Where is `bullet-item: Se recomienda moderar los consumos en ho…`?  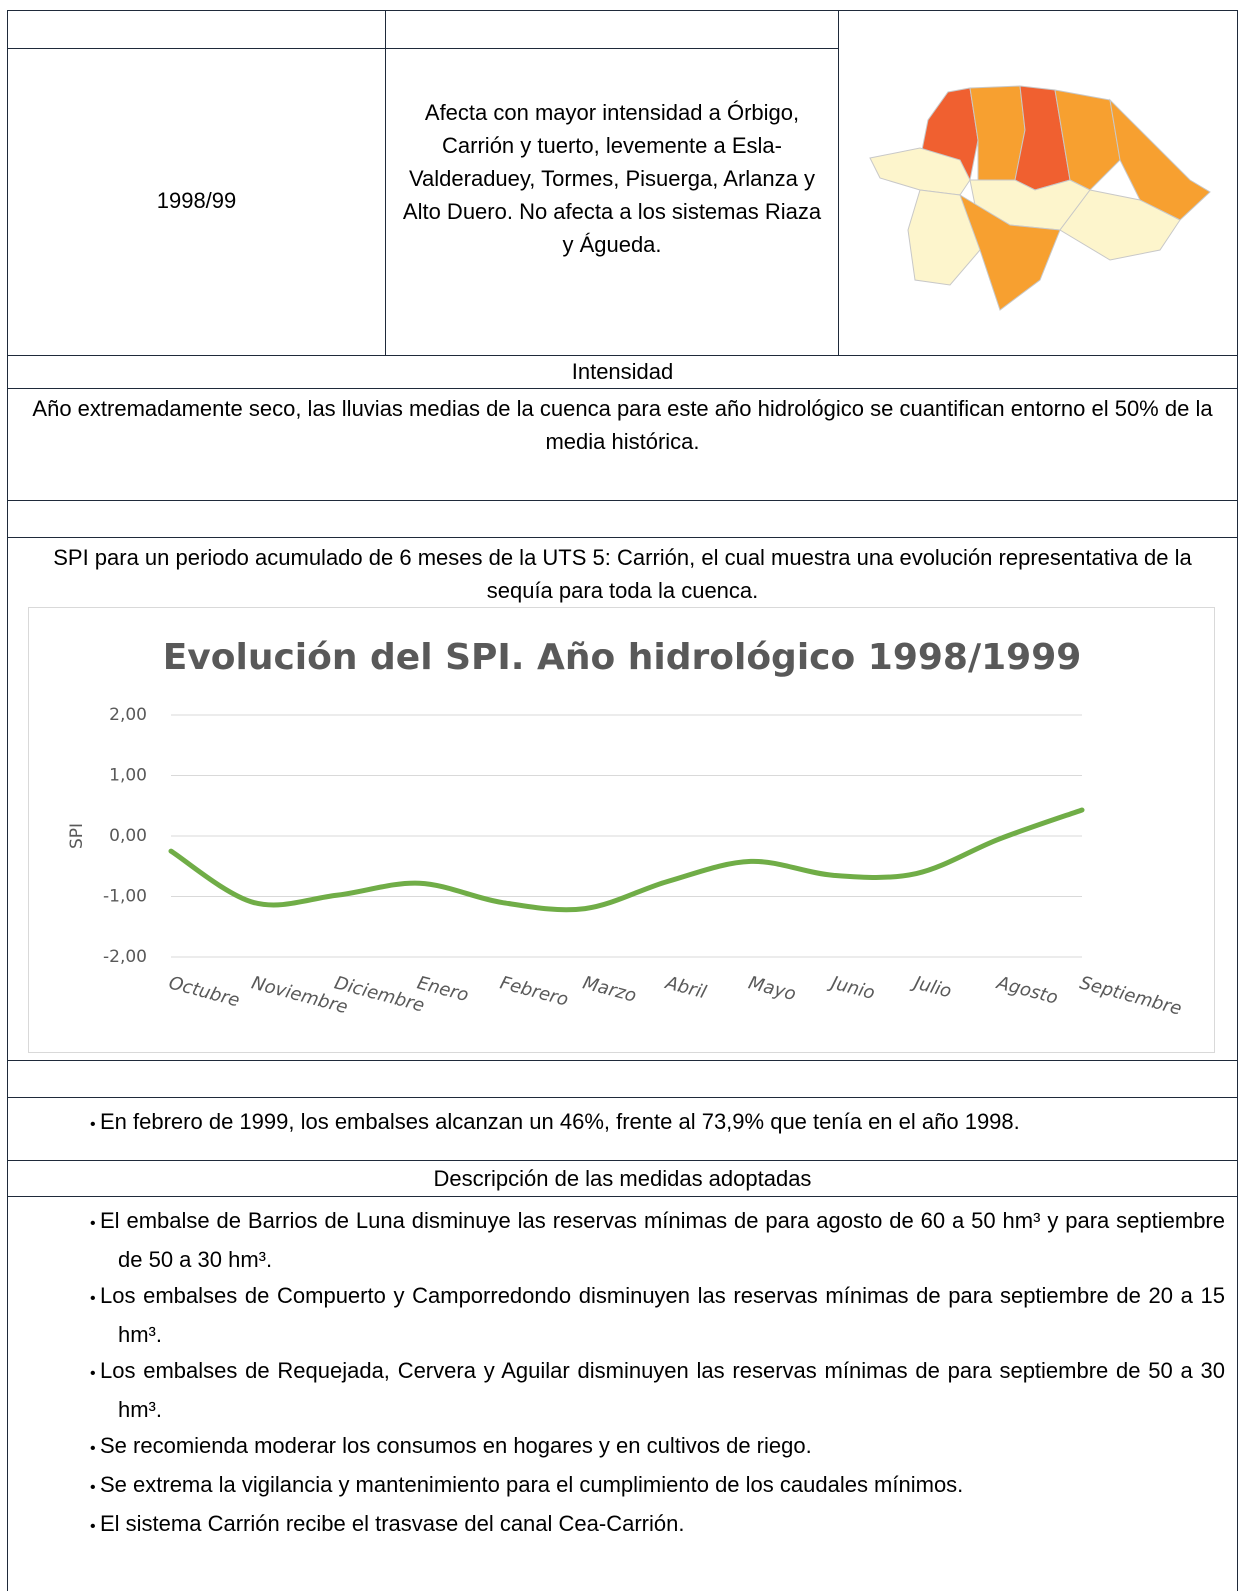 bullet-item: Se recomienda moderar los consumos en ho… is located at coordinates (657, 1447).